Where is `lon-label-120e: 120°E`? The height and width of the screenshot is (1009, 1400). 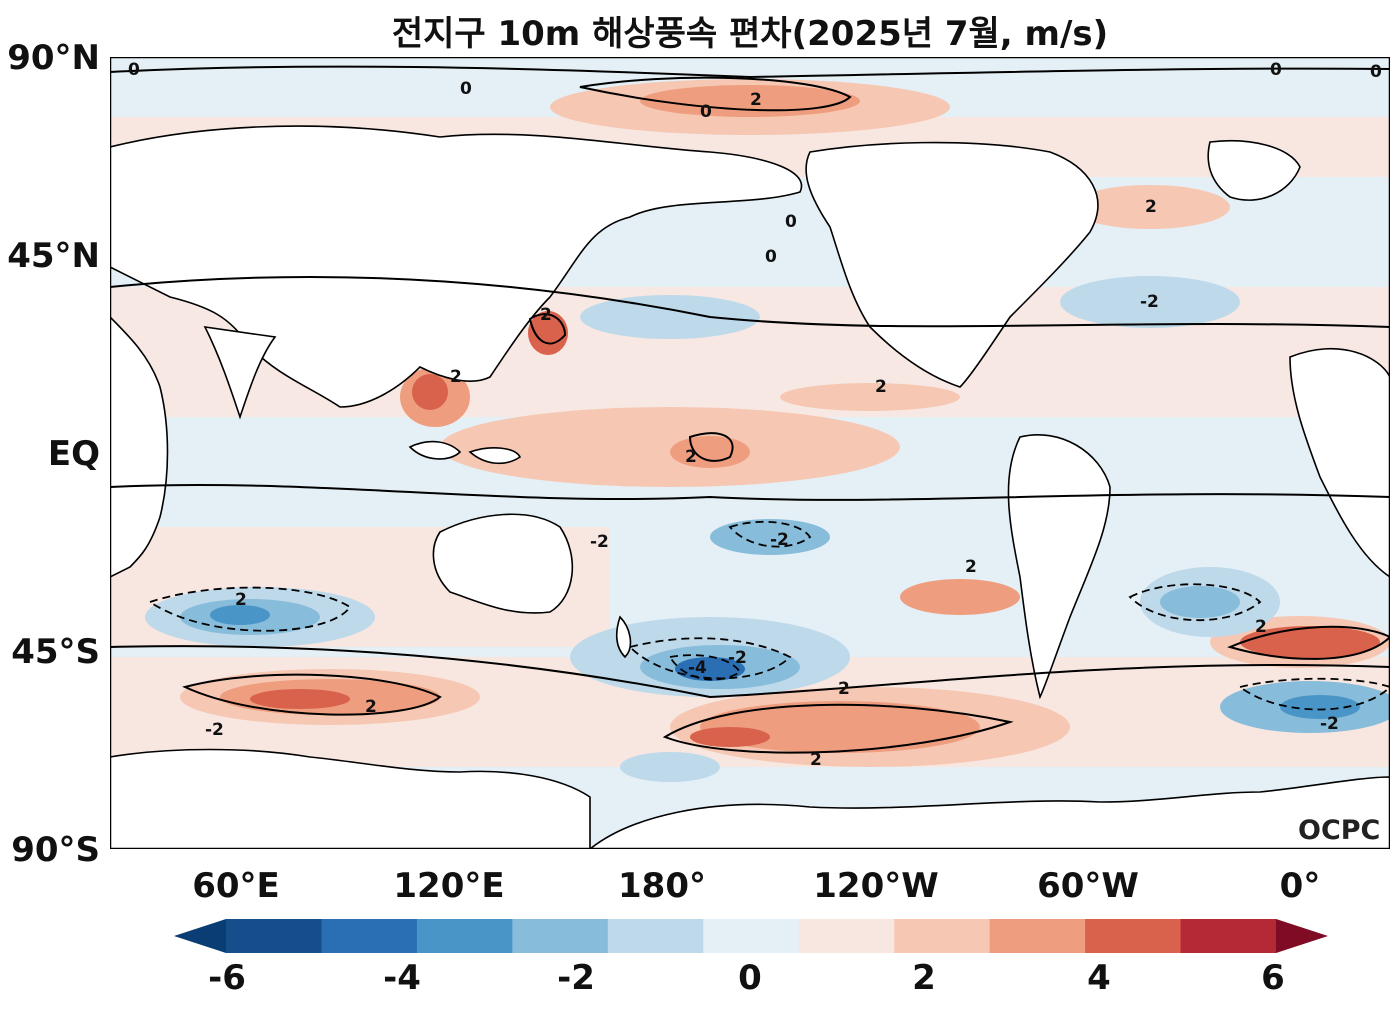 lon-label-120e: 120°E is located at coordinates (449, 886).